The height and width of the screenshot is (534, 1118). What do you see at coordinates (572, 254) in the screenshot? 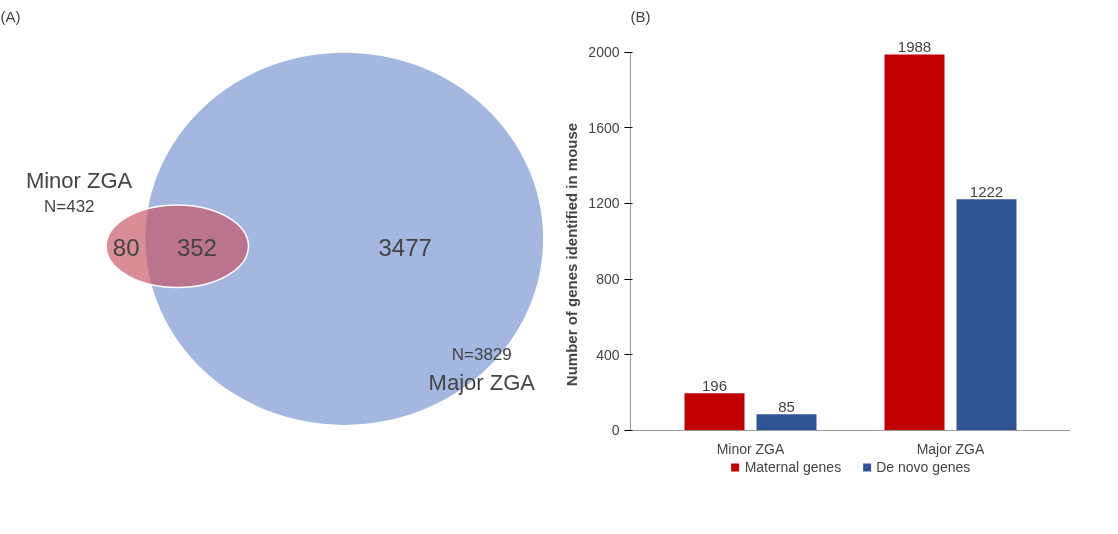
I see `y-axis-title: Number of genes identified in mouse` at bounding box center [572, 254].